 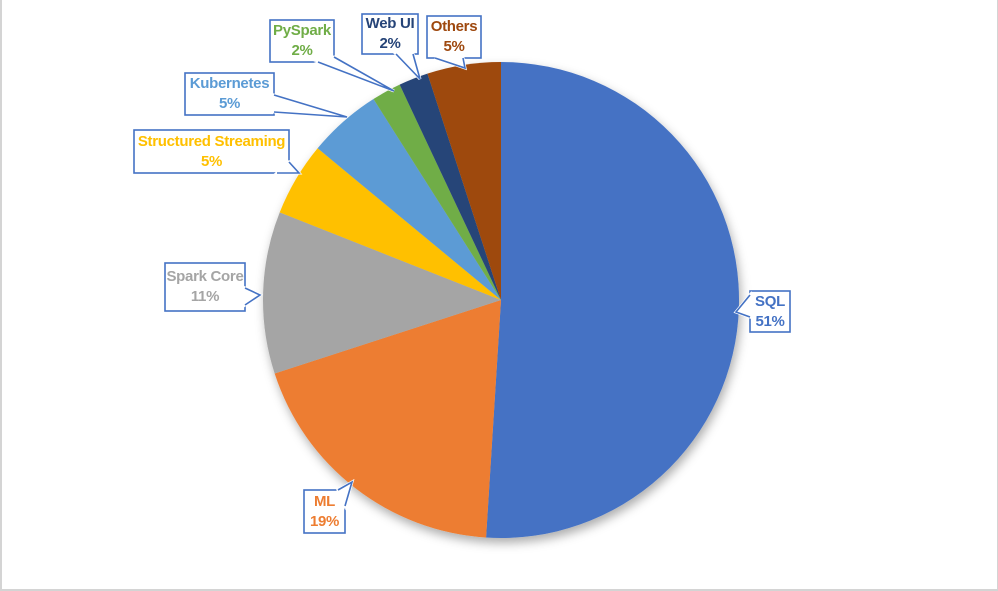 I want to click on pie-slice-web-ui, so click(x=450, y=187).